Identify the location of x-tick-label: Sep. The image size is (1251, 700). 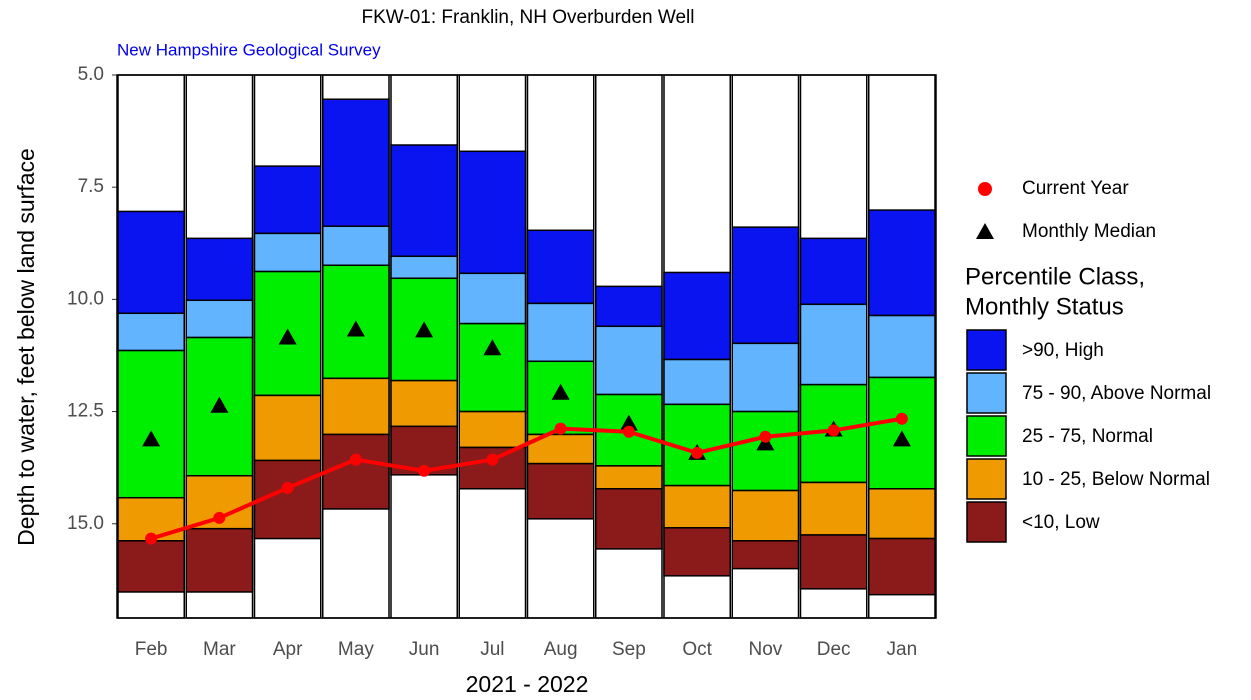
(629, 649).